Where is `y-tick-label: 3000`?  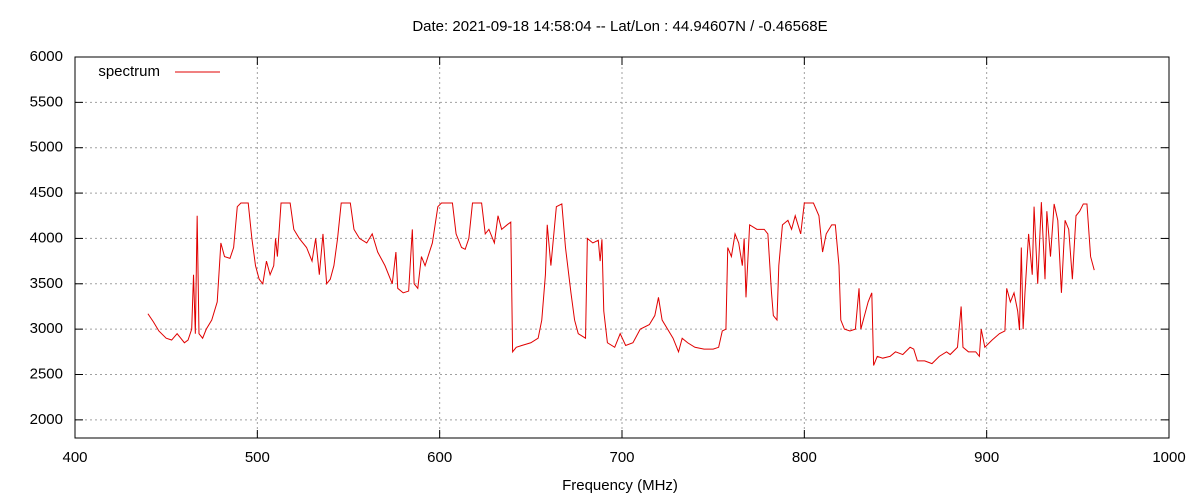
y-tick-label: 3000 is located at coordinates (46, 328).